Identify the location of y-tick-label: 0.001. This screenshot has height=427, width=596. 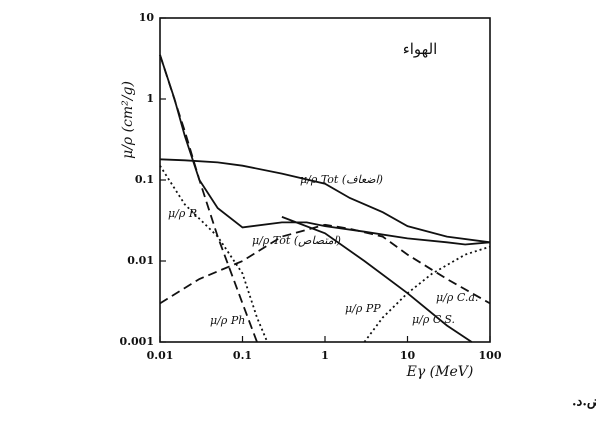
(137, 341).